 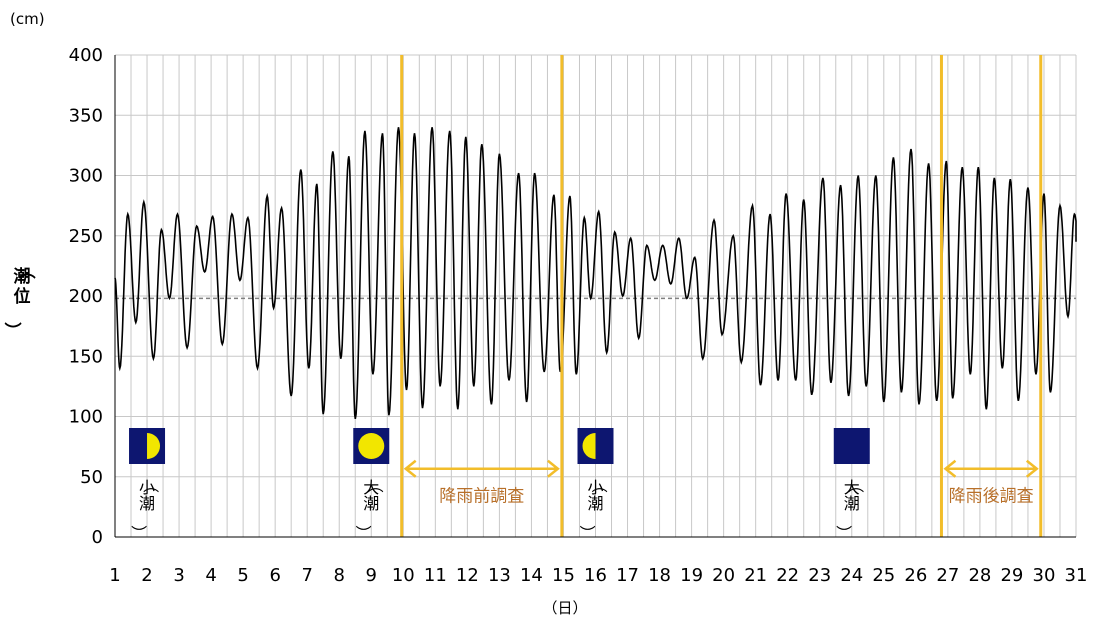 What do you see at coordinates (883, 575) in the screenshot?
I see `x-tick-label: 25` at bounding box center [883, 575].